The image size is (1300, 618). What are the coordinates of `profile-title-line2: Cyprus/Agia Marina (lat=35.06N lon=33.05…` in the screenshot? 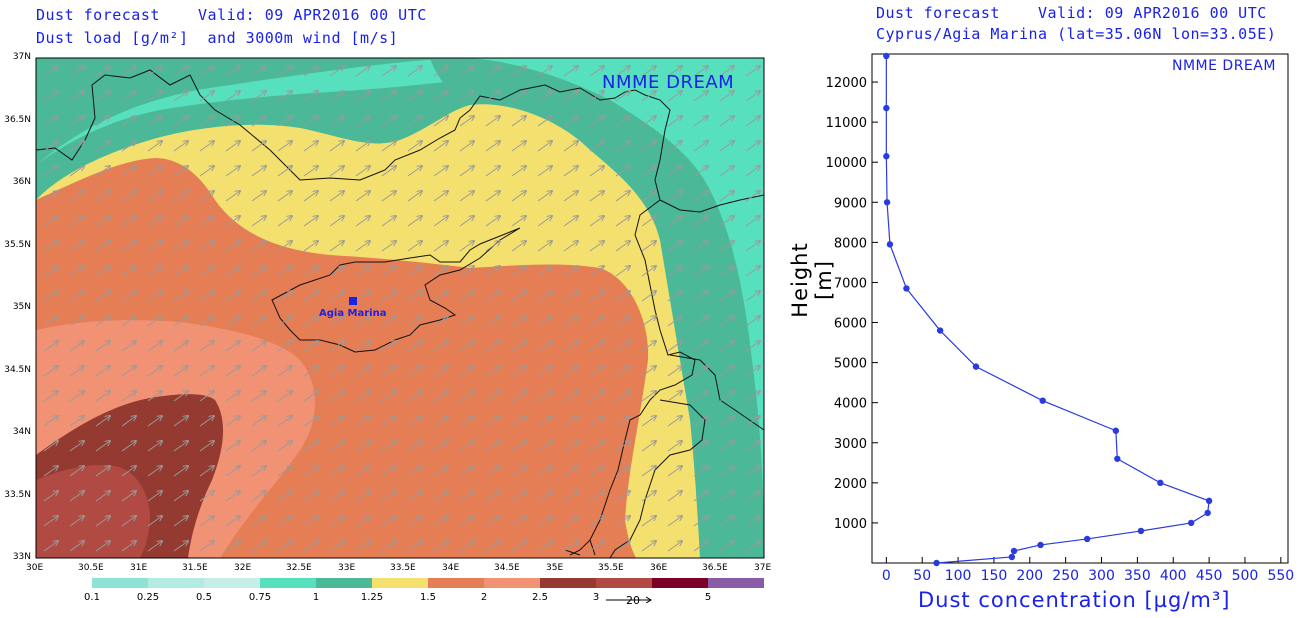 It's located at (1076, 34).